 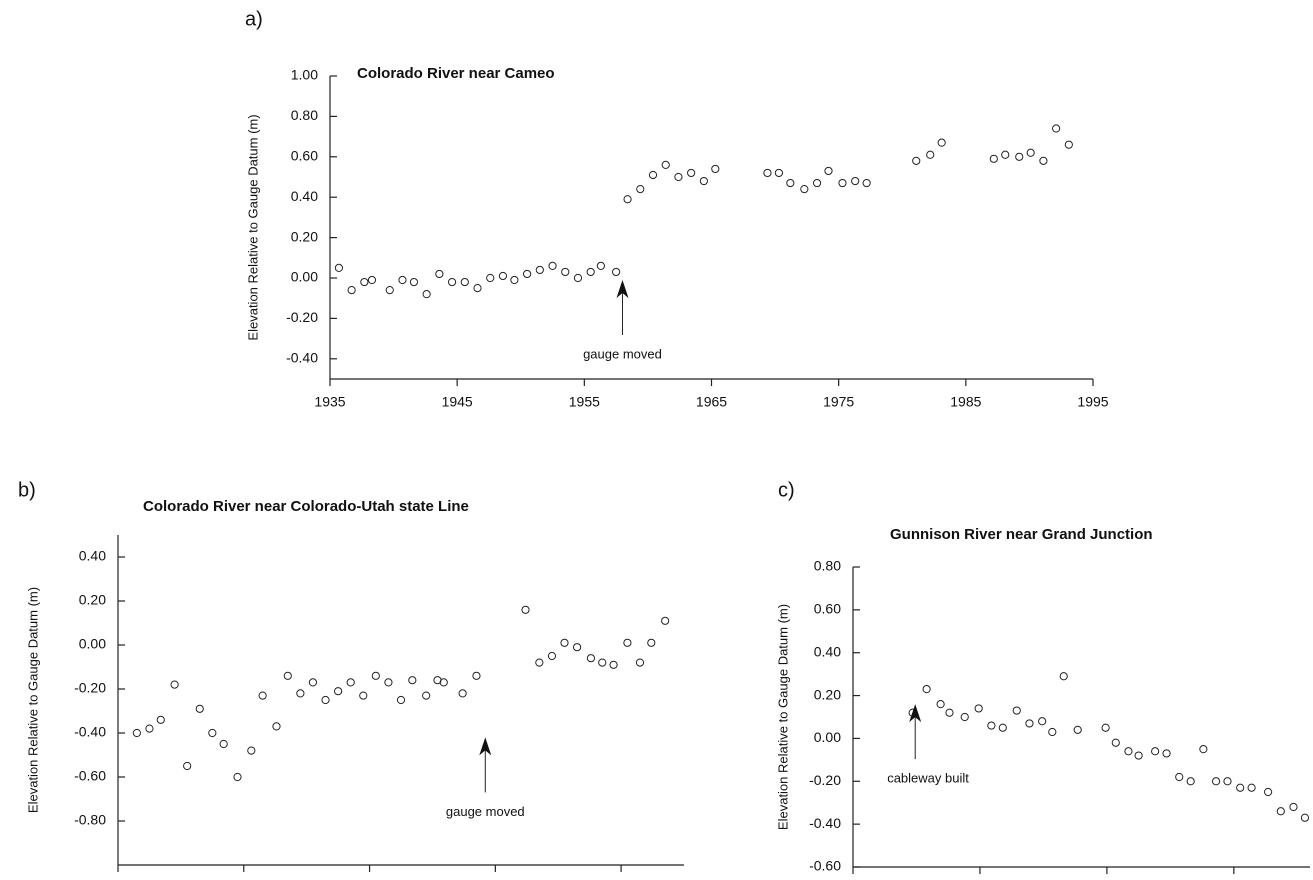 What do you see at coordinates (485, 746) in the screenshot?
I see `annotation-arrowhead` at bounding box center [485, 746].